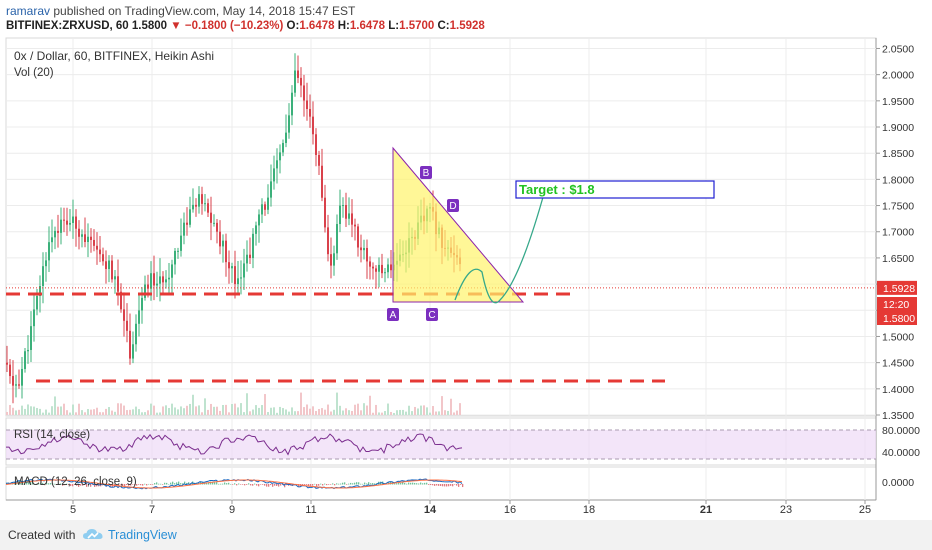  What do you see at coordinates (142, 535) in the screenshot?
I see `tradingview-brand-link: TradingView` at bounding box center [142, 535].